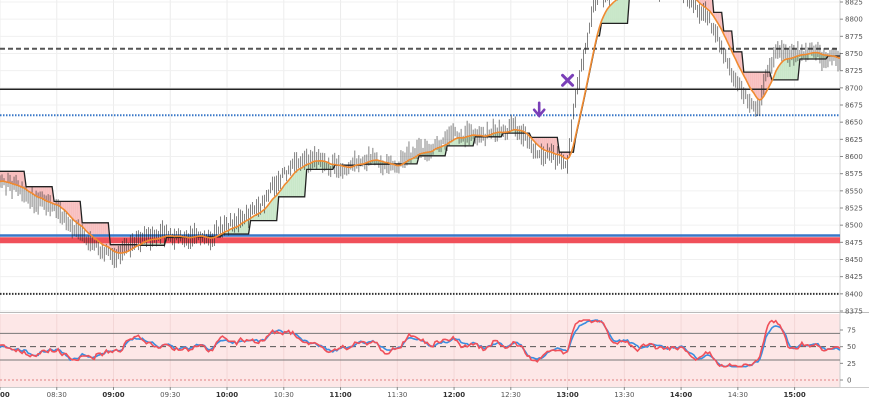 This screenshot has width=869, height=407. What do you see at coordinates (854, 157) in the screenshot?
I see `y-tick-label: 8600` at bounding box center [854, 157].